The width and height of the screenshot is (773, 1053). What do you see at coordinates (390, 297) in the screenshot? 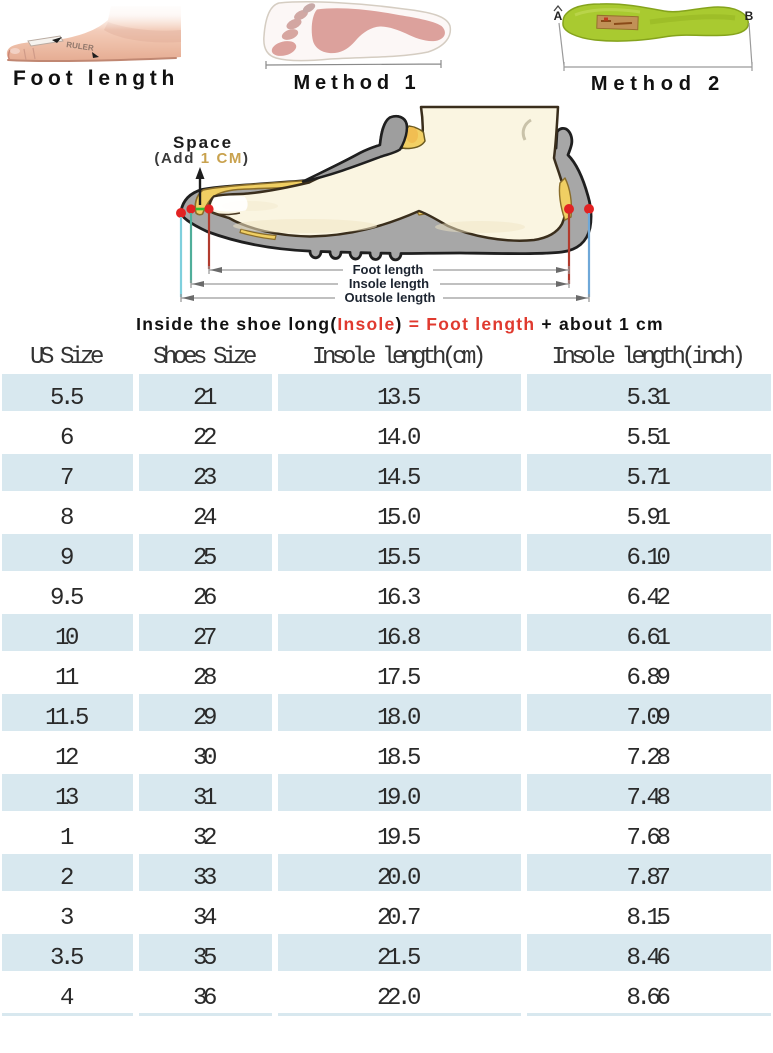
I see `svg-text: Outsole length` at bounding box center [390, 297].